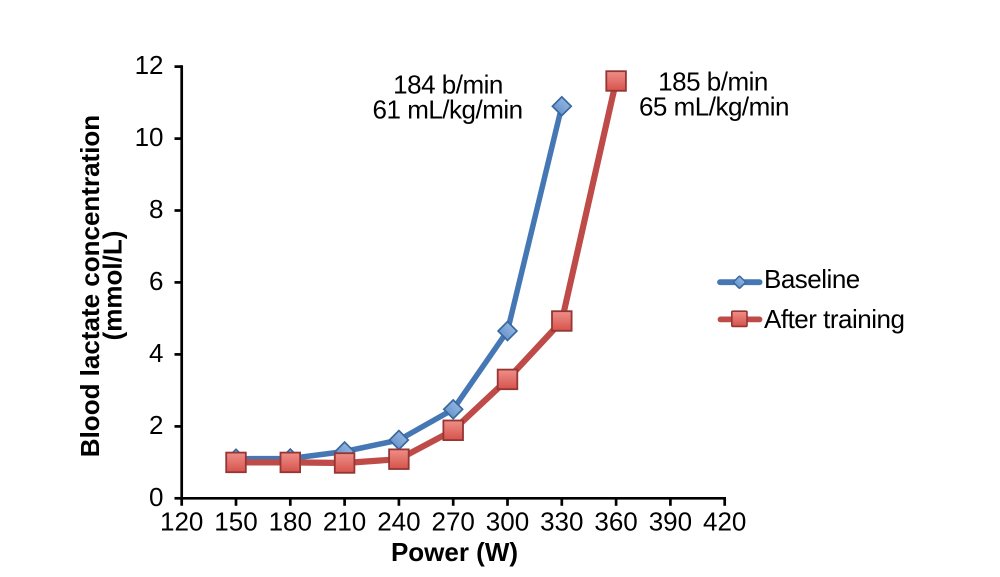  I want to click on svg-text: 210, so click(344, 522).